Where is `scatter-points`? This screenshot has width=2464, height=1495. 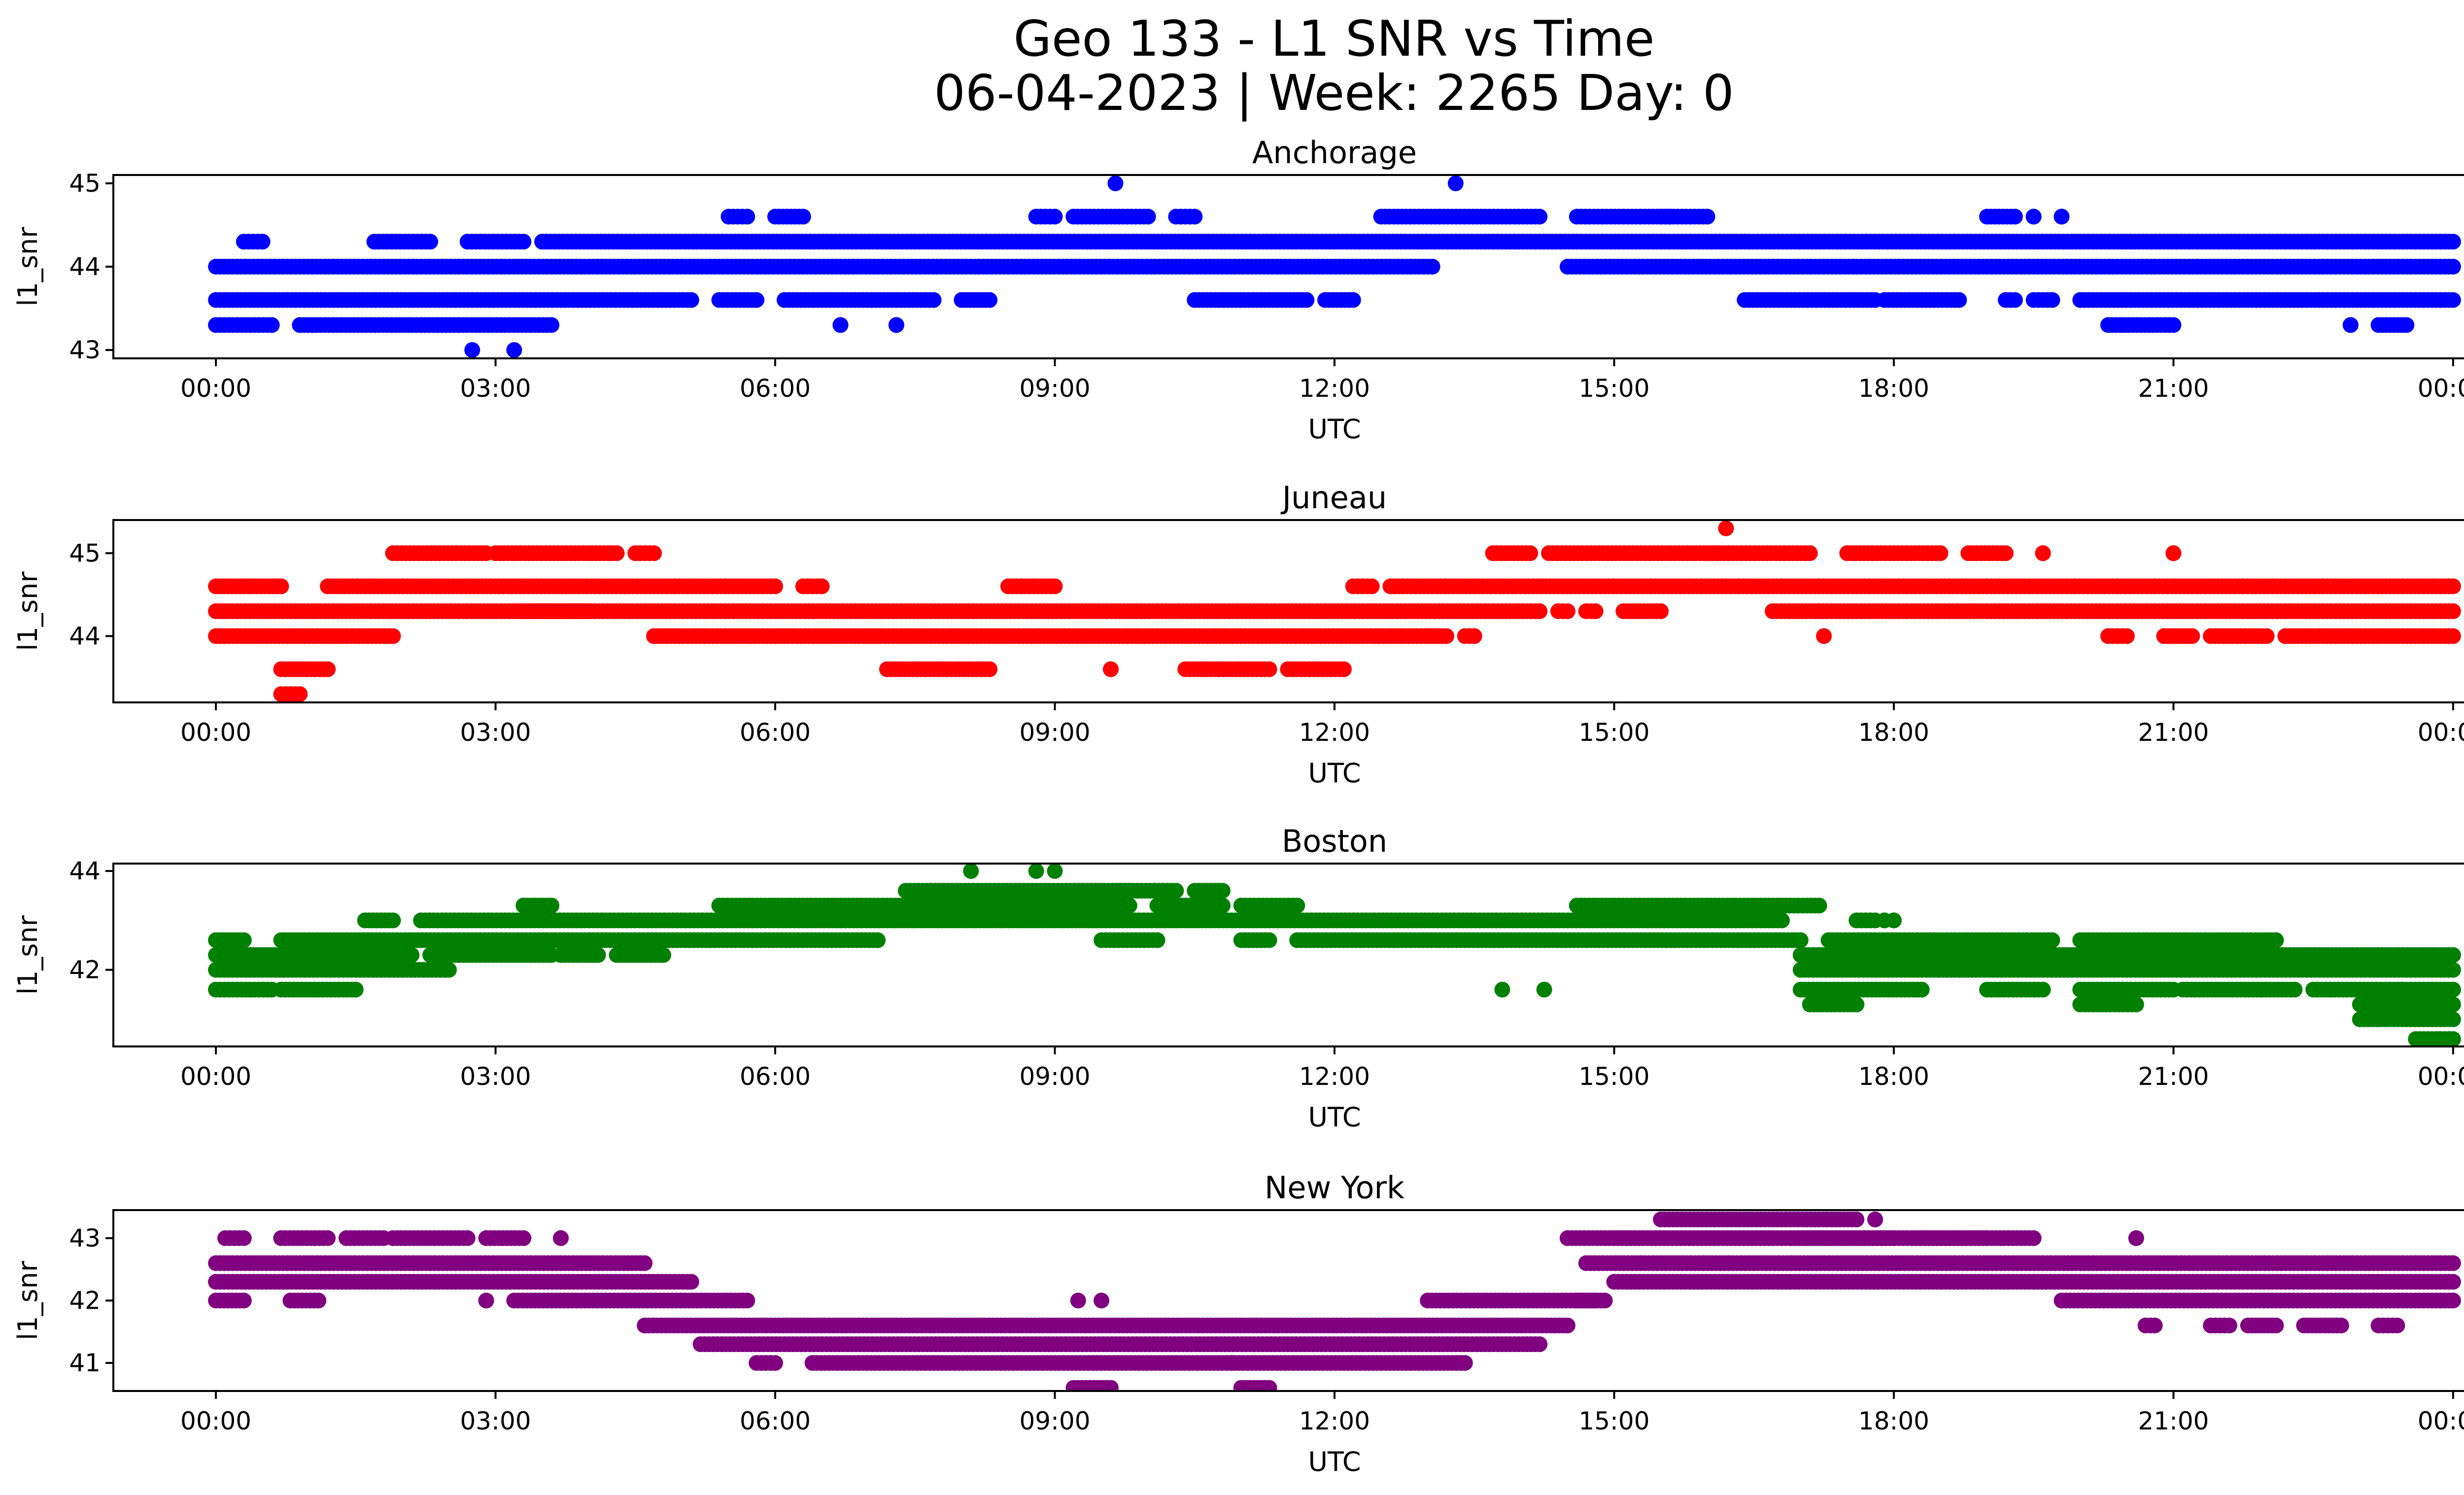 scatter-points is located at coordinates (1334, 611).